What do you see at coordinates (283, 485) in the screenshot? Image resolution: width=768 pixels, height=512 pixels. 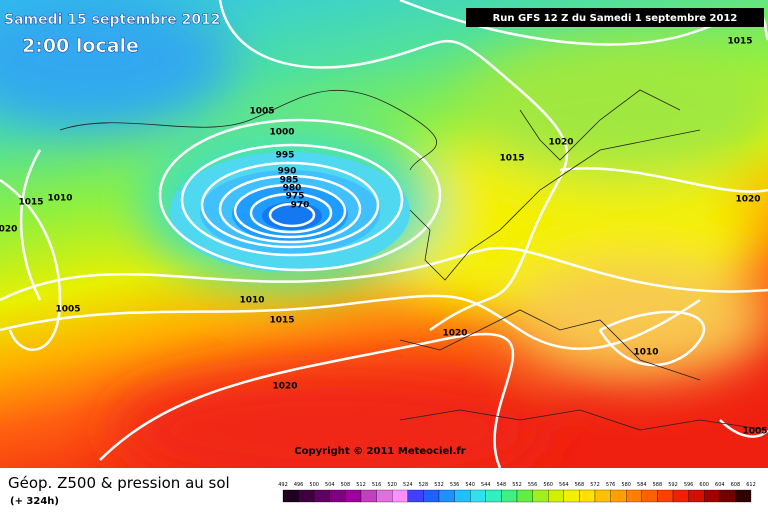 I see `scale-label: 492` at bounding box center [283, 485].